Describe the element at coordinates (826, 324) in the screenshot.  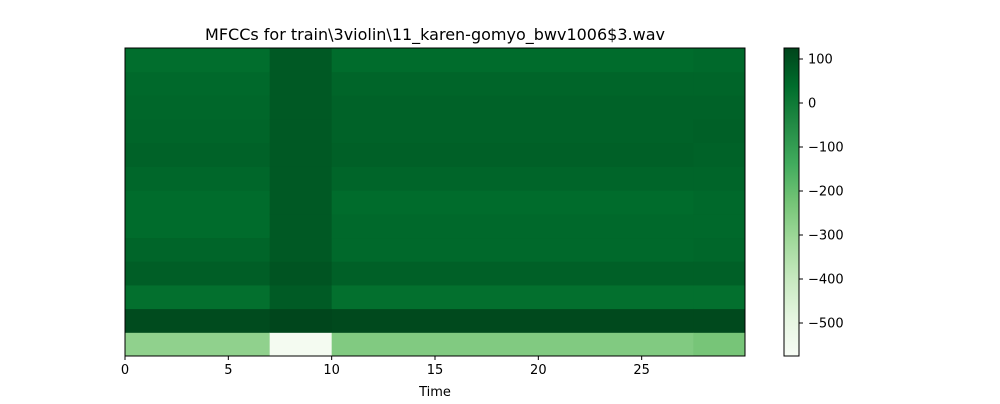
I see `colorbar-tick-label: −500` at that location.